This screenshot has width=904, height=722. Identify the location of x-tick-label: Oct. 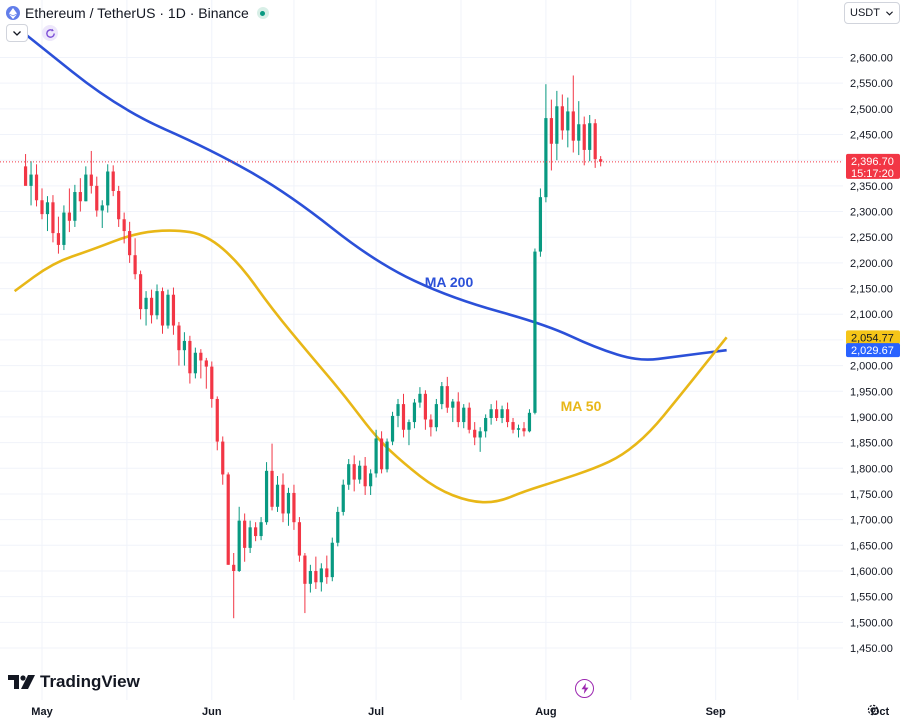
(880, 712).